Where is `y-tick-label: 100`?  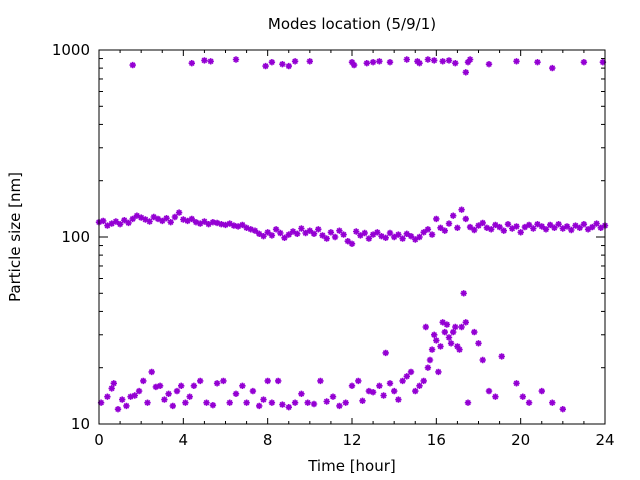 y-tick-label: 100 is located at coordinates (75, 237).